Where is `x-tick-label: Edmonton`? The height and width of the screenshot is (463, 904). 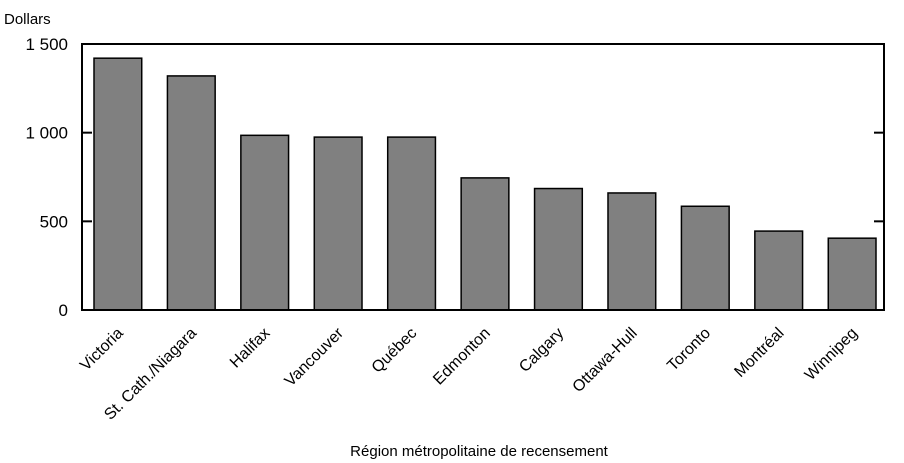 x-tick-label: Edmonton is located at coordinates (462, 357).